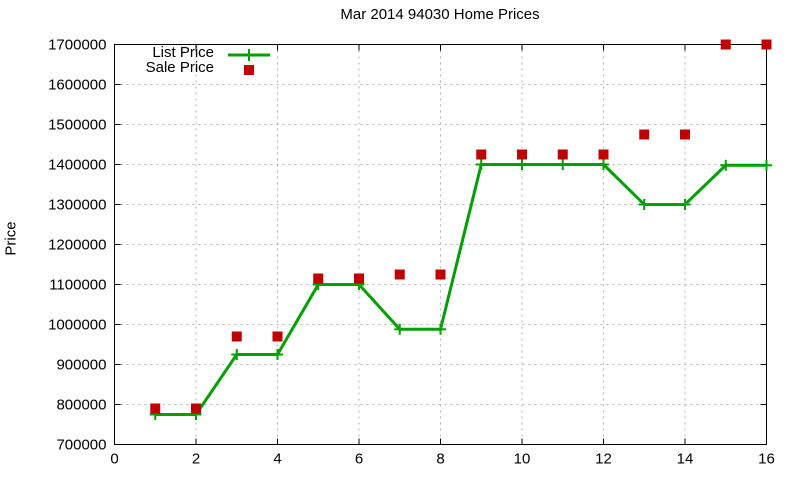 The width and height of the screenshot is (800, 480). Describe the element at coordinates (277, 459) in the screenshot. I see `x-tick-label: 4` at that location.